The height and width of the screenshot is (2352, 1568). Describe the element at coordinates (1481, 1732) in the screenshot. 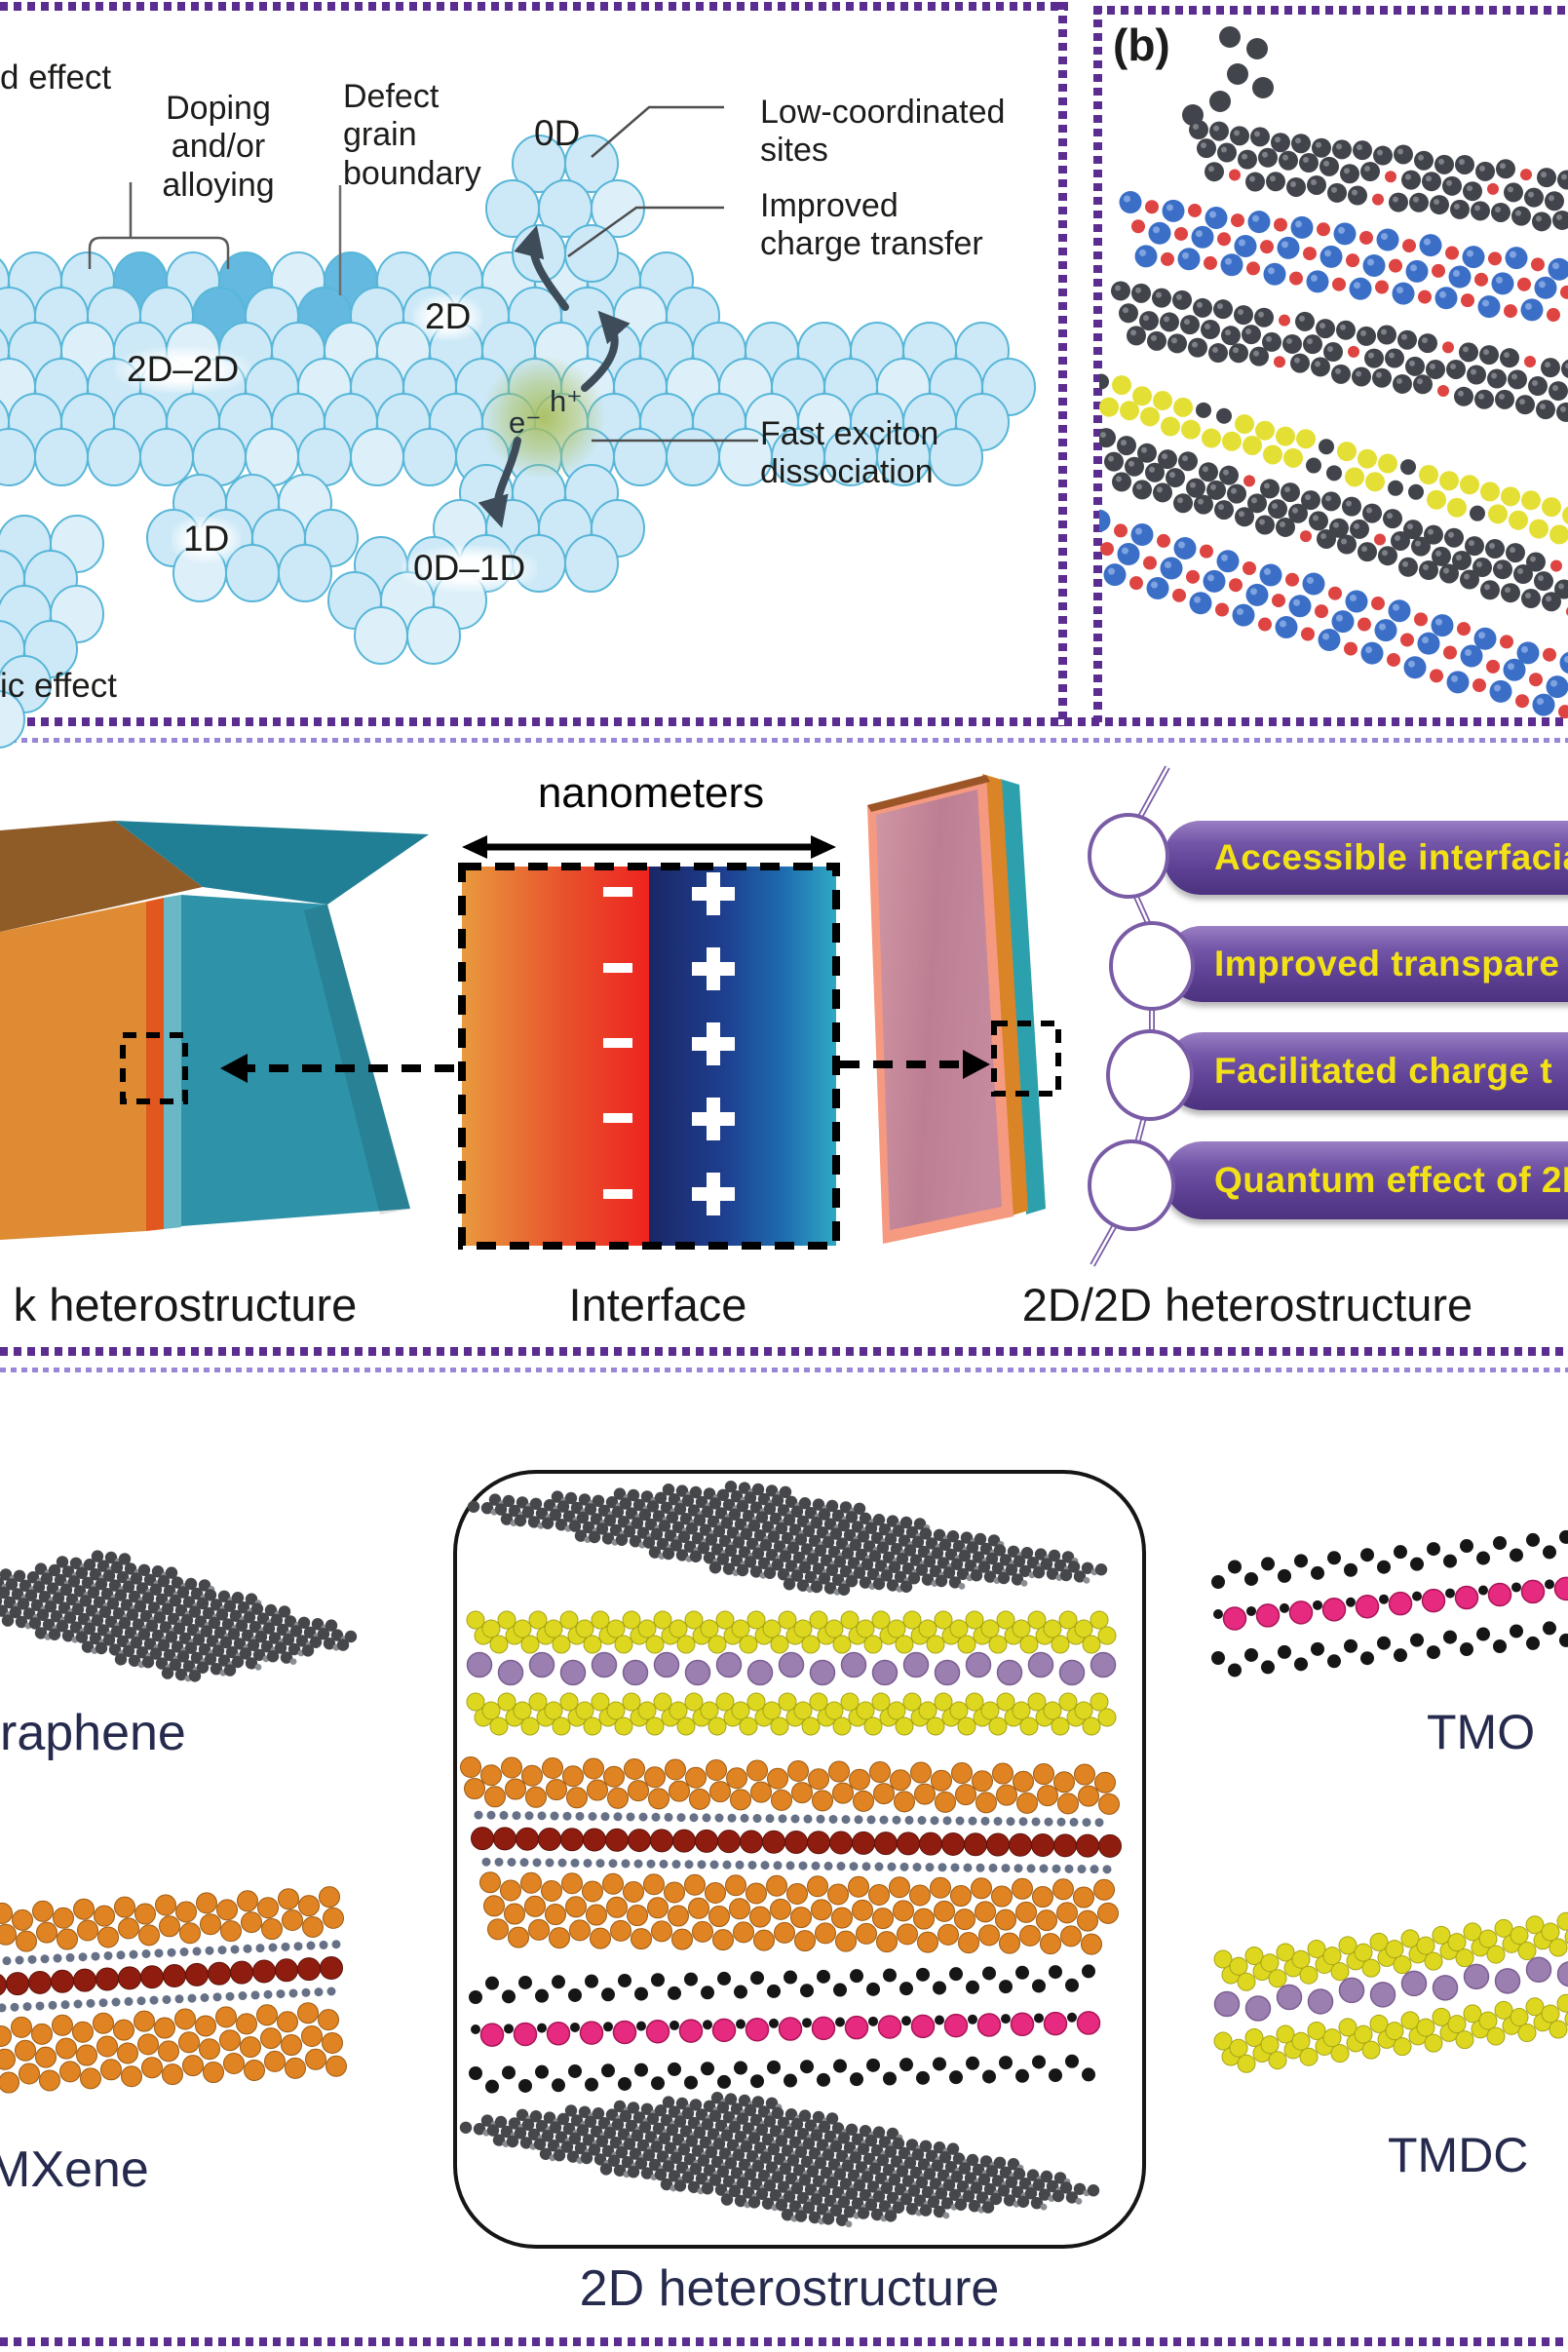

I see `tmo-label: TMO` at that location.